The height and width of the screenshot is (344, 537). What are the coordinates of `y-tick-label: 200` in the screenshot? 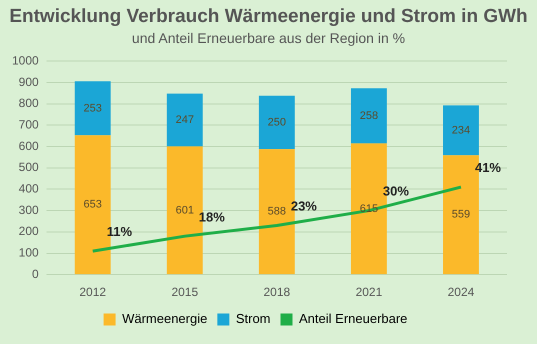 It's located at (29, 231).